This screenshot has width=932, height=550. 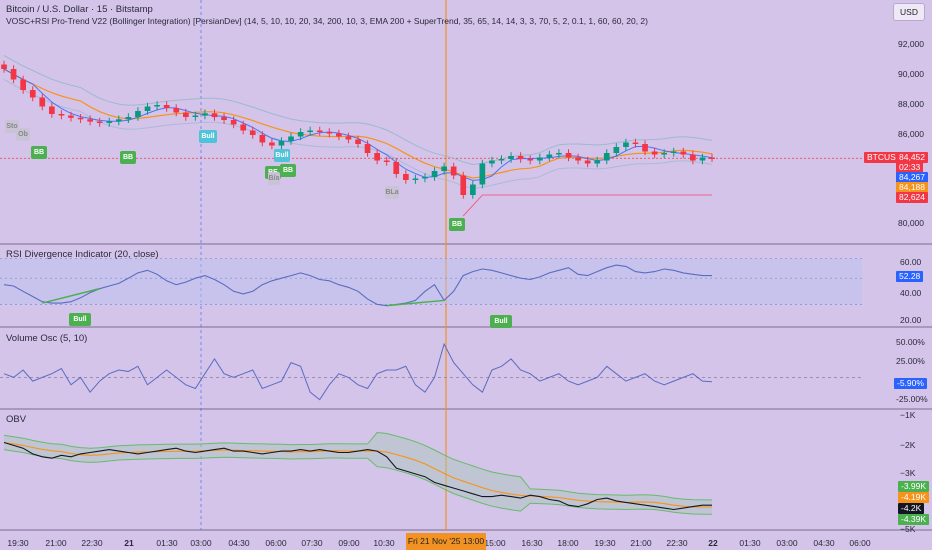 What do you see at coordinates (312, 543) in the screenshot?
I see `time-axis-label: 07:30` at bounding box center [312, 543].